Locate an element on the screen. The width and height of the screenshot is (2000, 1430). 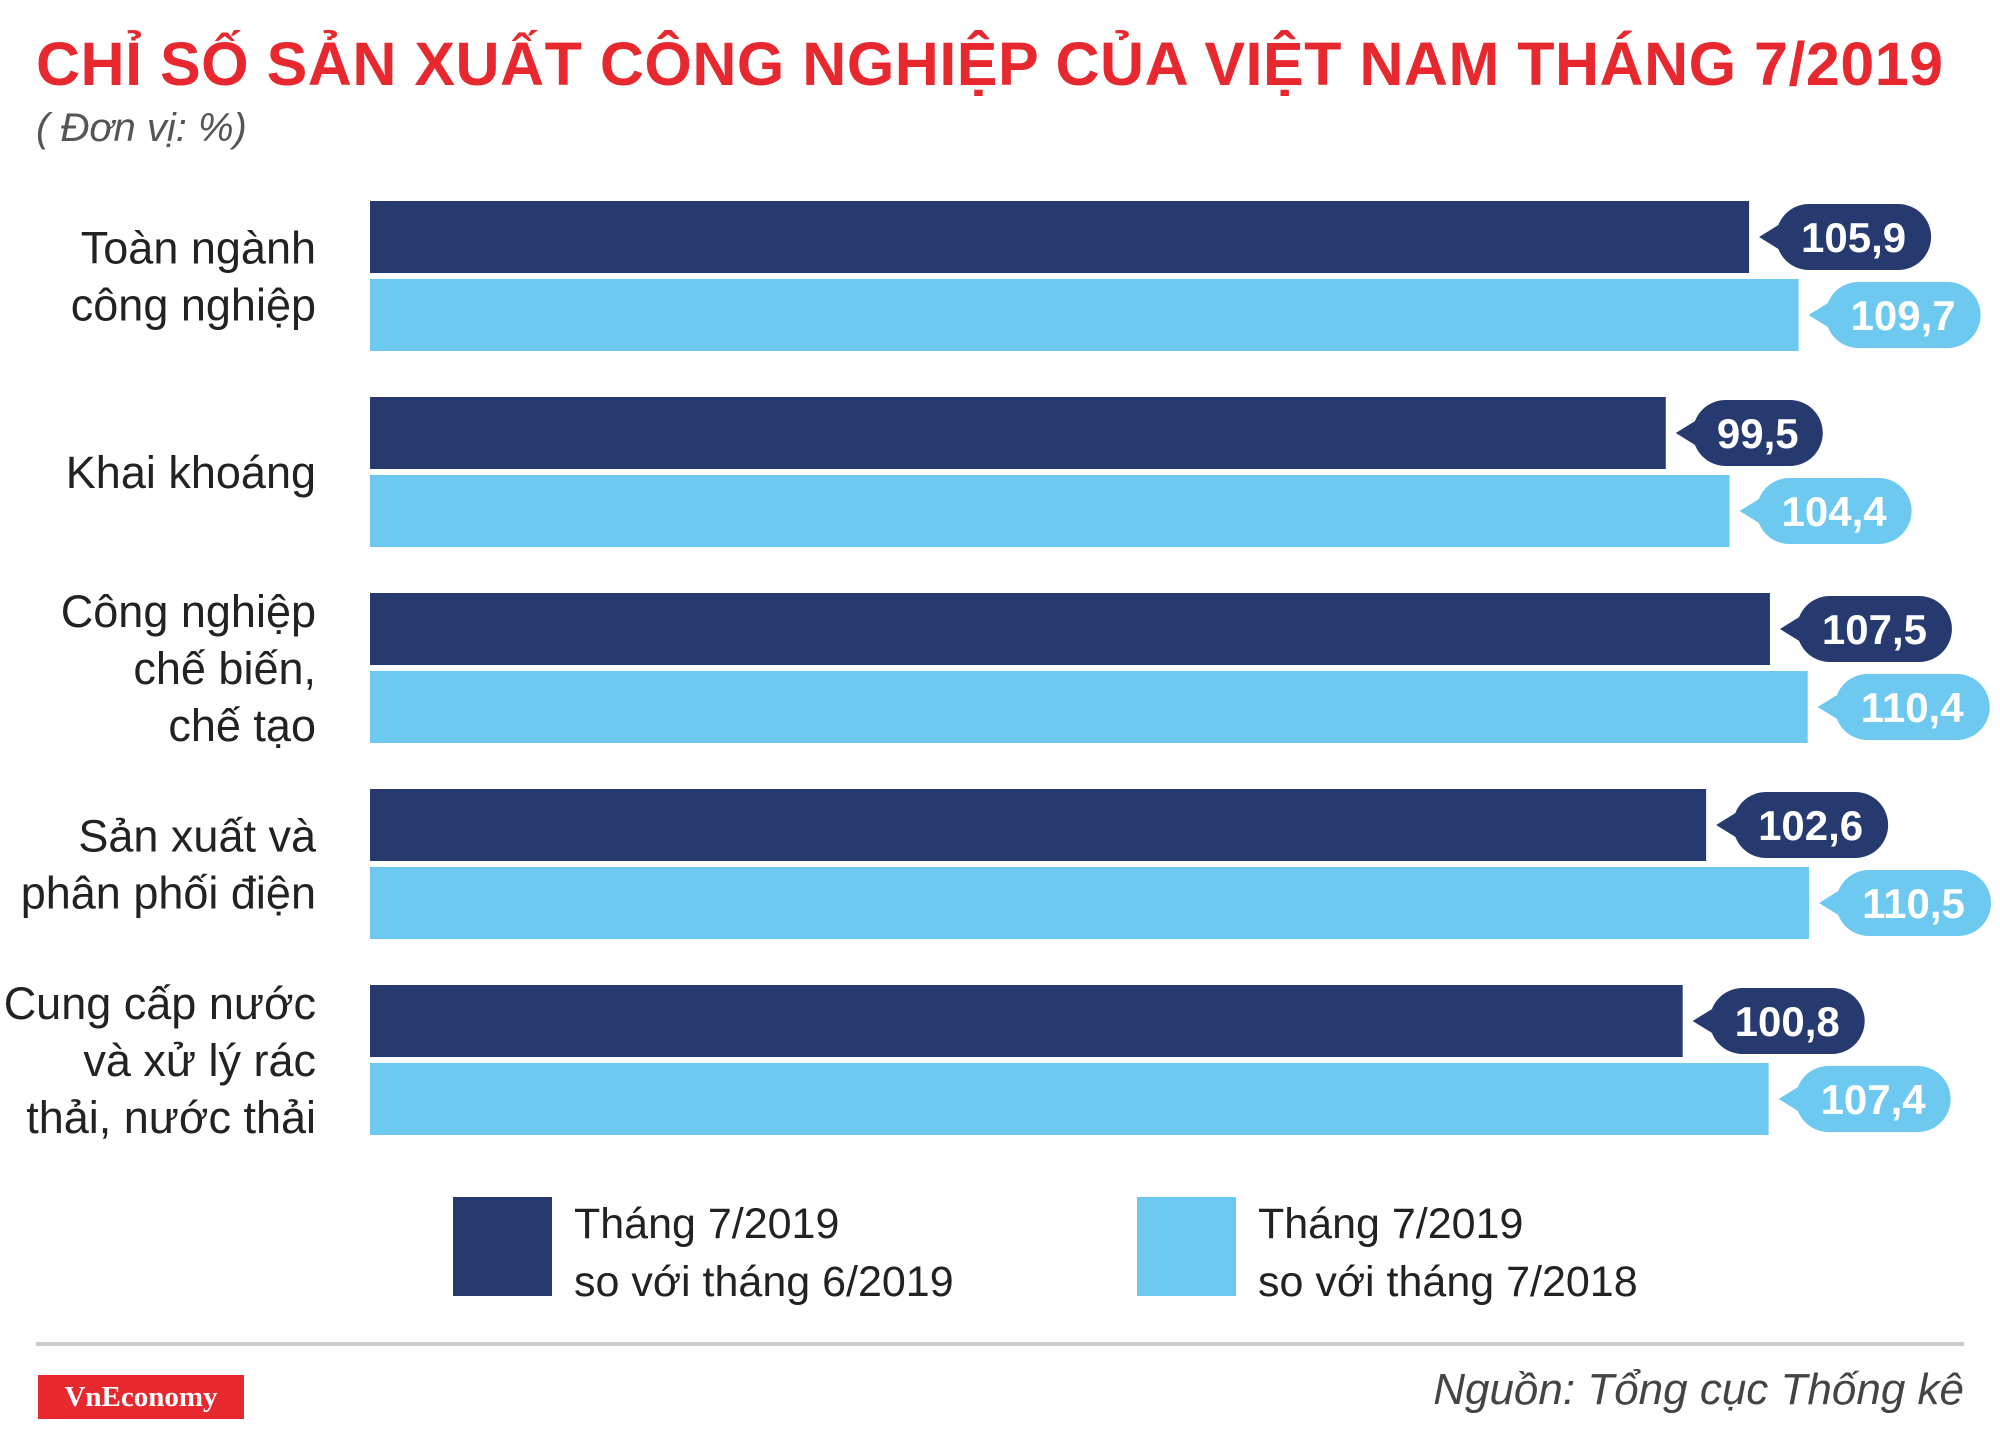
category-label: Cung cấp nước và xử lý rác thải, nước thải is located at coordinates (160, 1060).